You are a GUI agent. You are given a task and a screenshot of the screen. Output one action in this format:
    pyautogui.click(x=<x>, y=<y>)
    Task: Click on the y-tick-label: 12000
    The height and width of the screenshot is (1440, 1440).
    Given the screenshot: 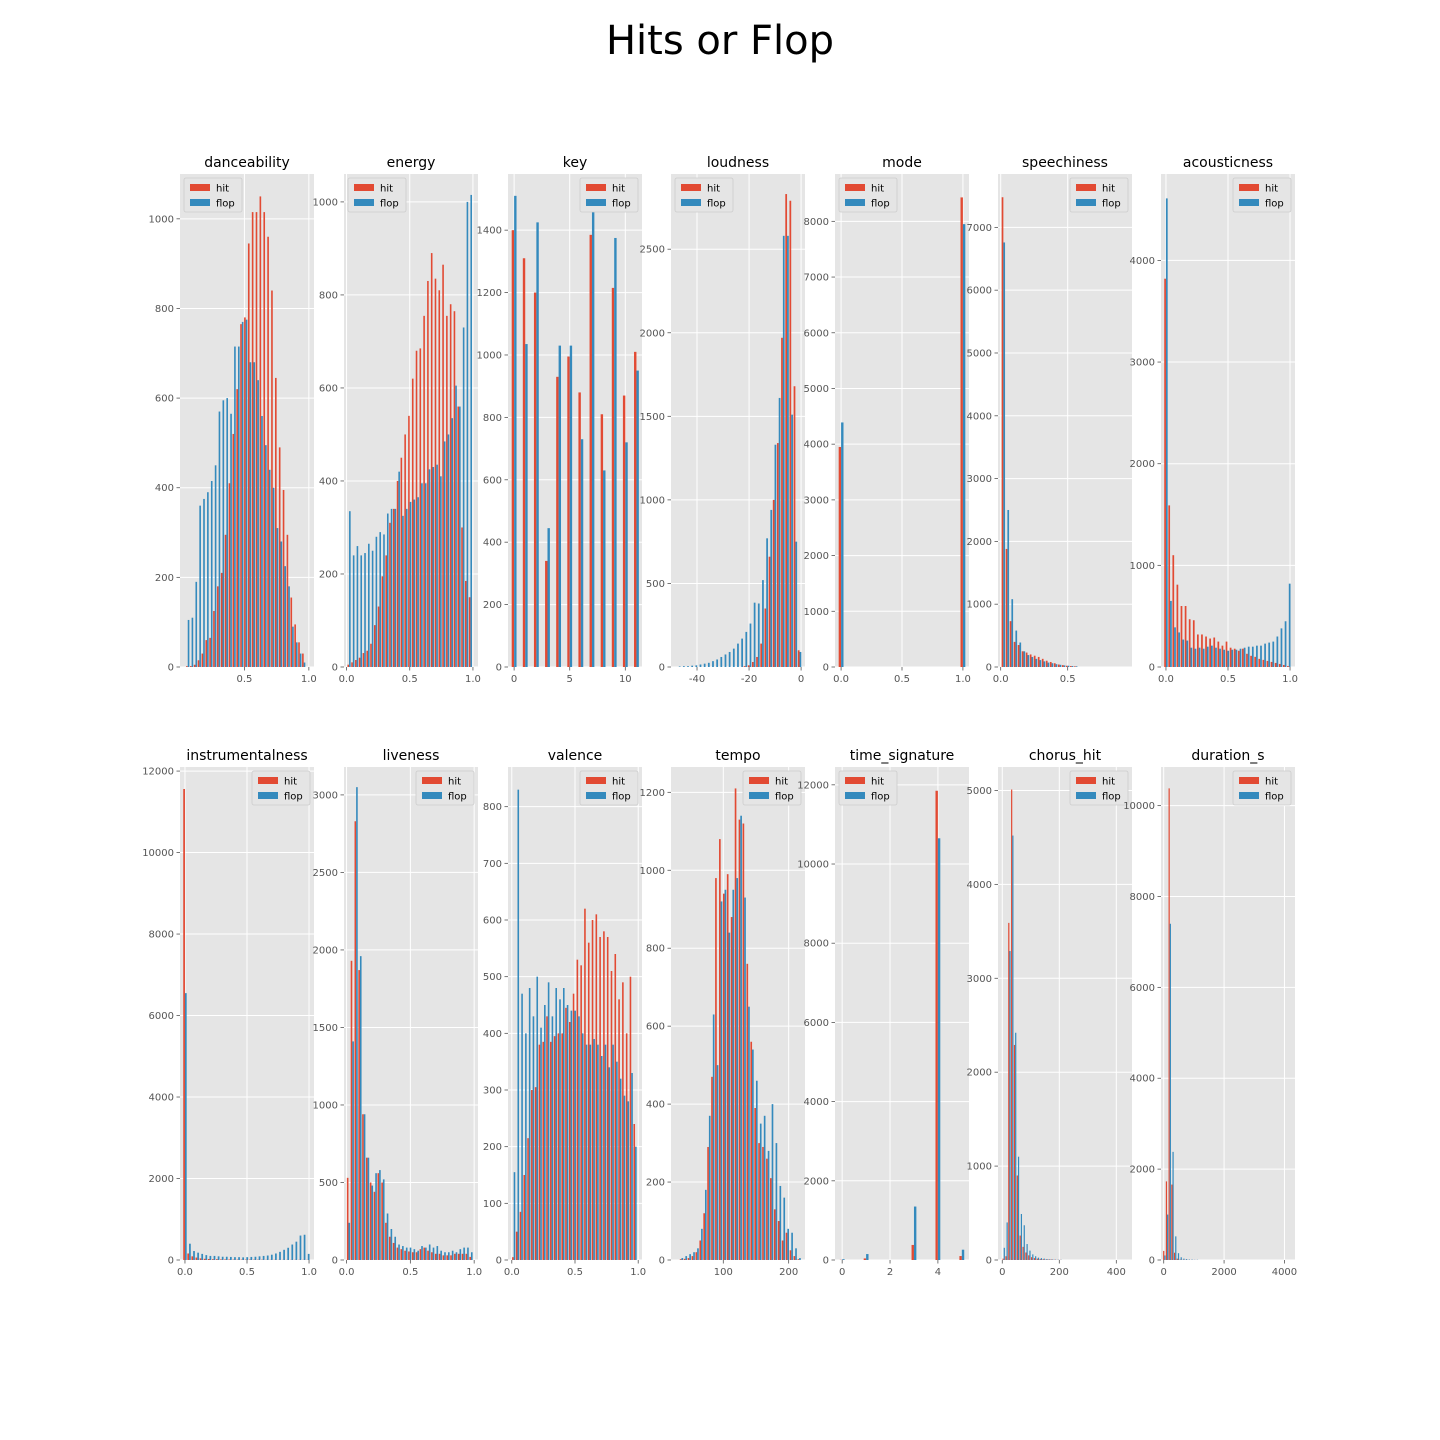 What is the action you would take?
    pyautogui.click(x=158, y=772)
    